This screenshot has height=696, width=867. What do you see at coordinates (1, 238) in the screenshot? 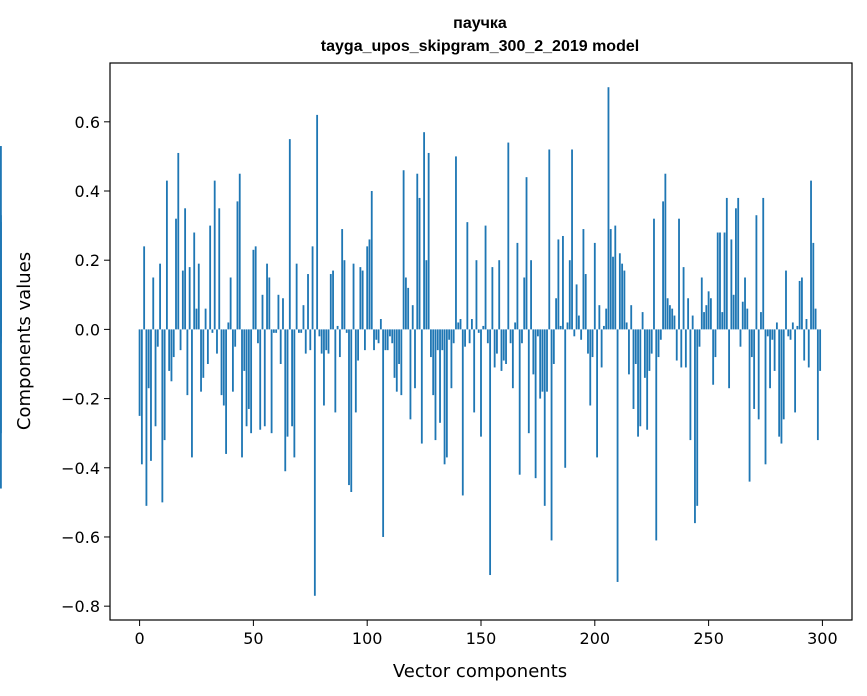
I see `bar-undefined` at bounding box center [1, 238].